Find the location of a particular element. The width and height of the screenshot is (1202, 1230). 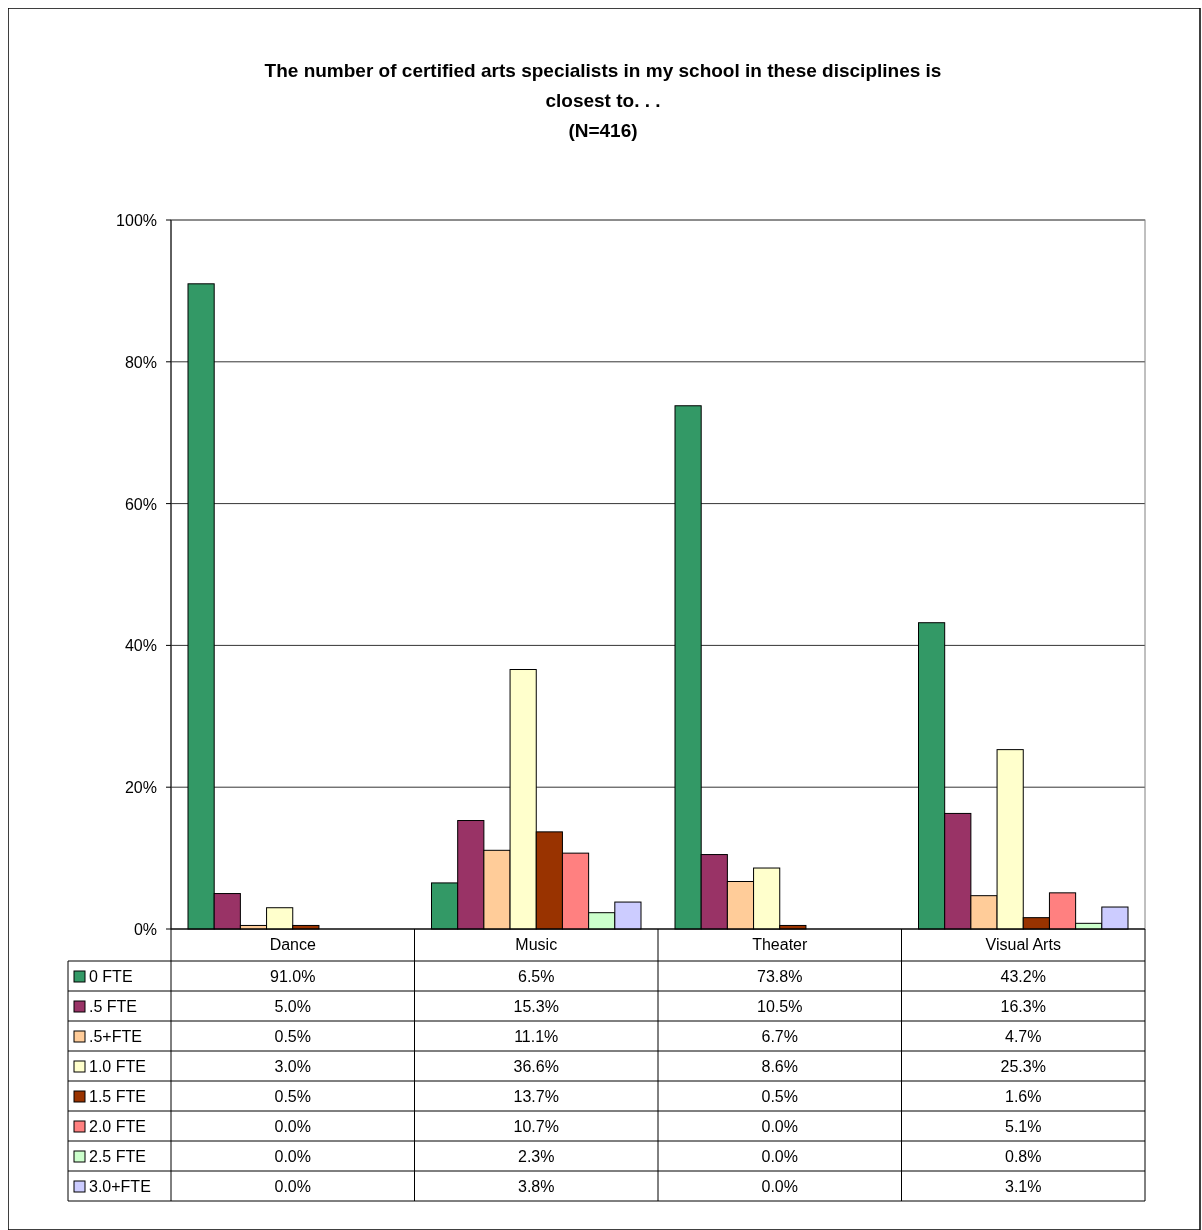

data-label: 0.8% is located at coordinates (1023, 1156).